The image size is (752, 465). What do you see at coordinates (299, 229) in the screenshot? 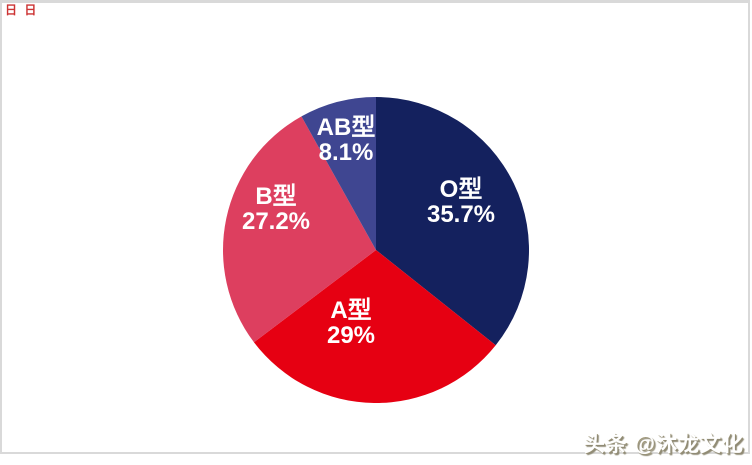
I see `pie-slice-B型` at bounding box center [299, 229].